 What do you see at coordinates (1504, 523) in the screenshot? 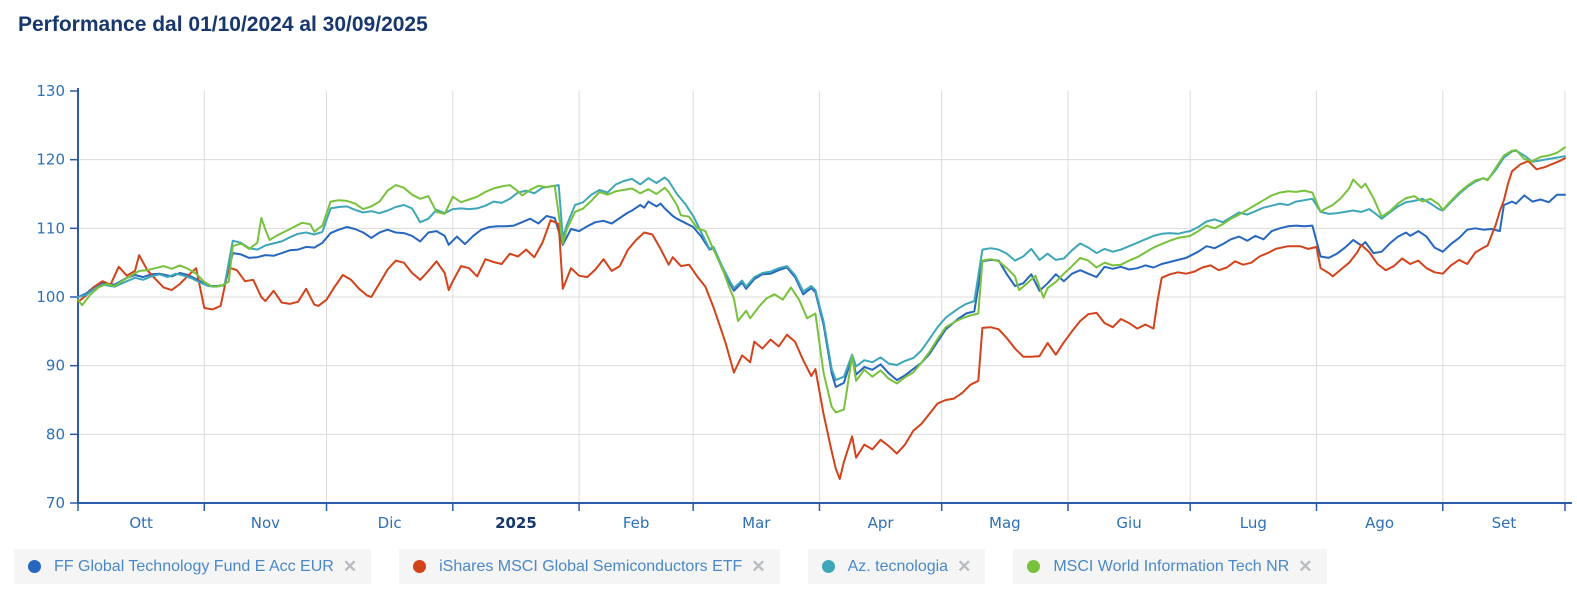
I see `x-axis-label-set: Set` at bounding box center [1504, 523].